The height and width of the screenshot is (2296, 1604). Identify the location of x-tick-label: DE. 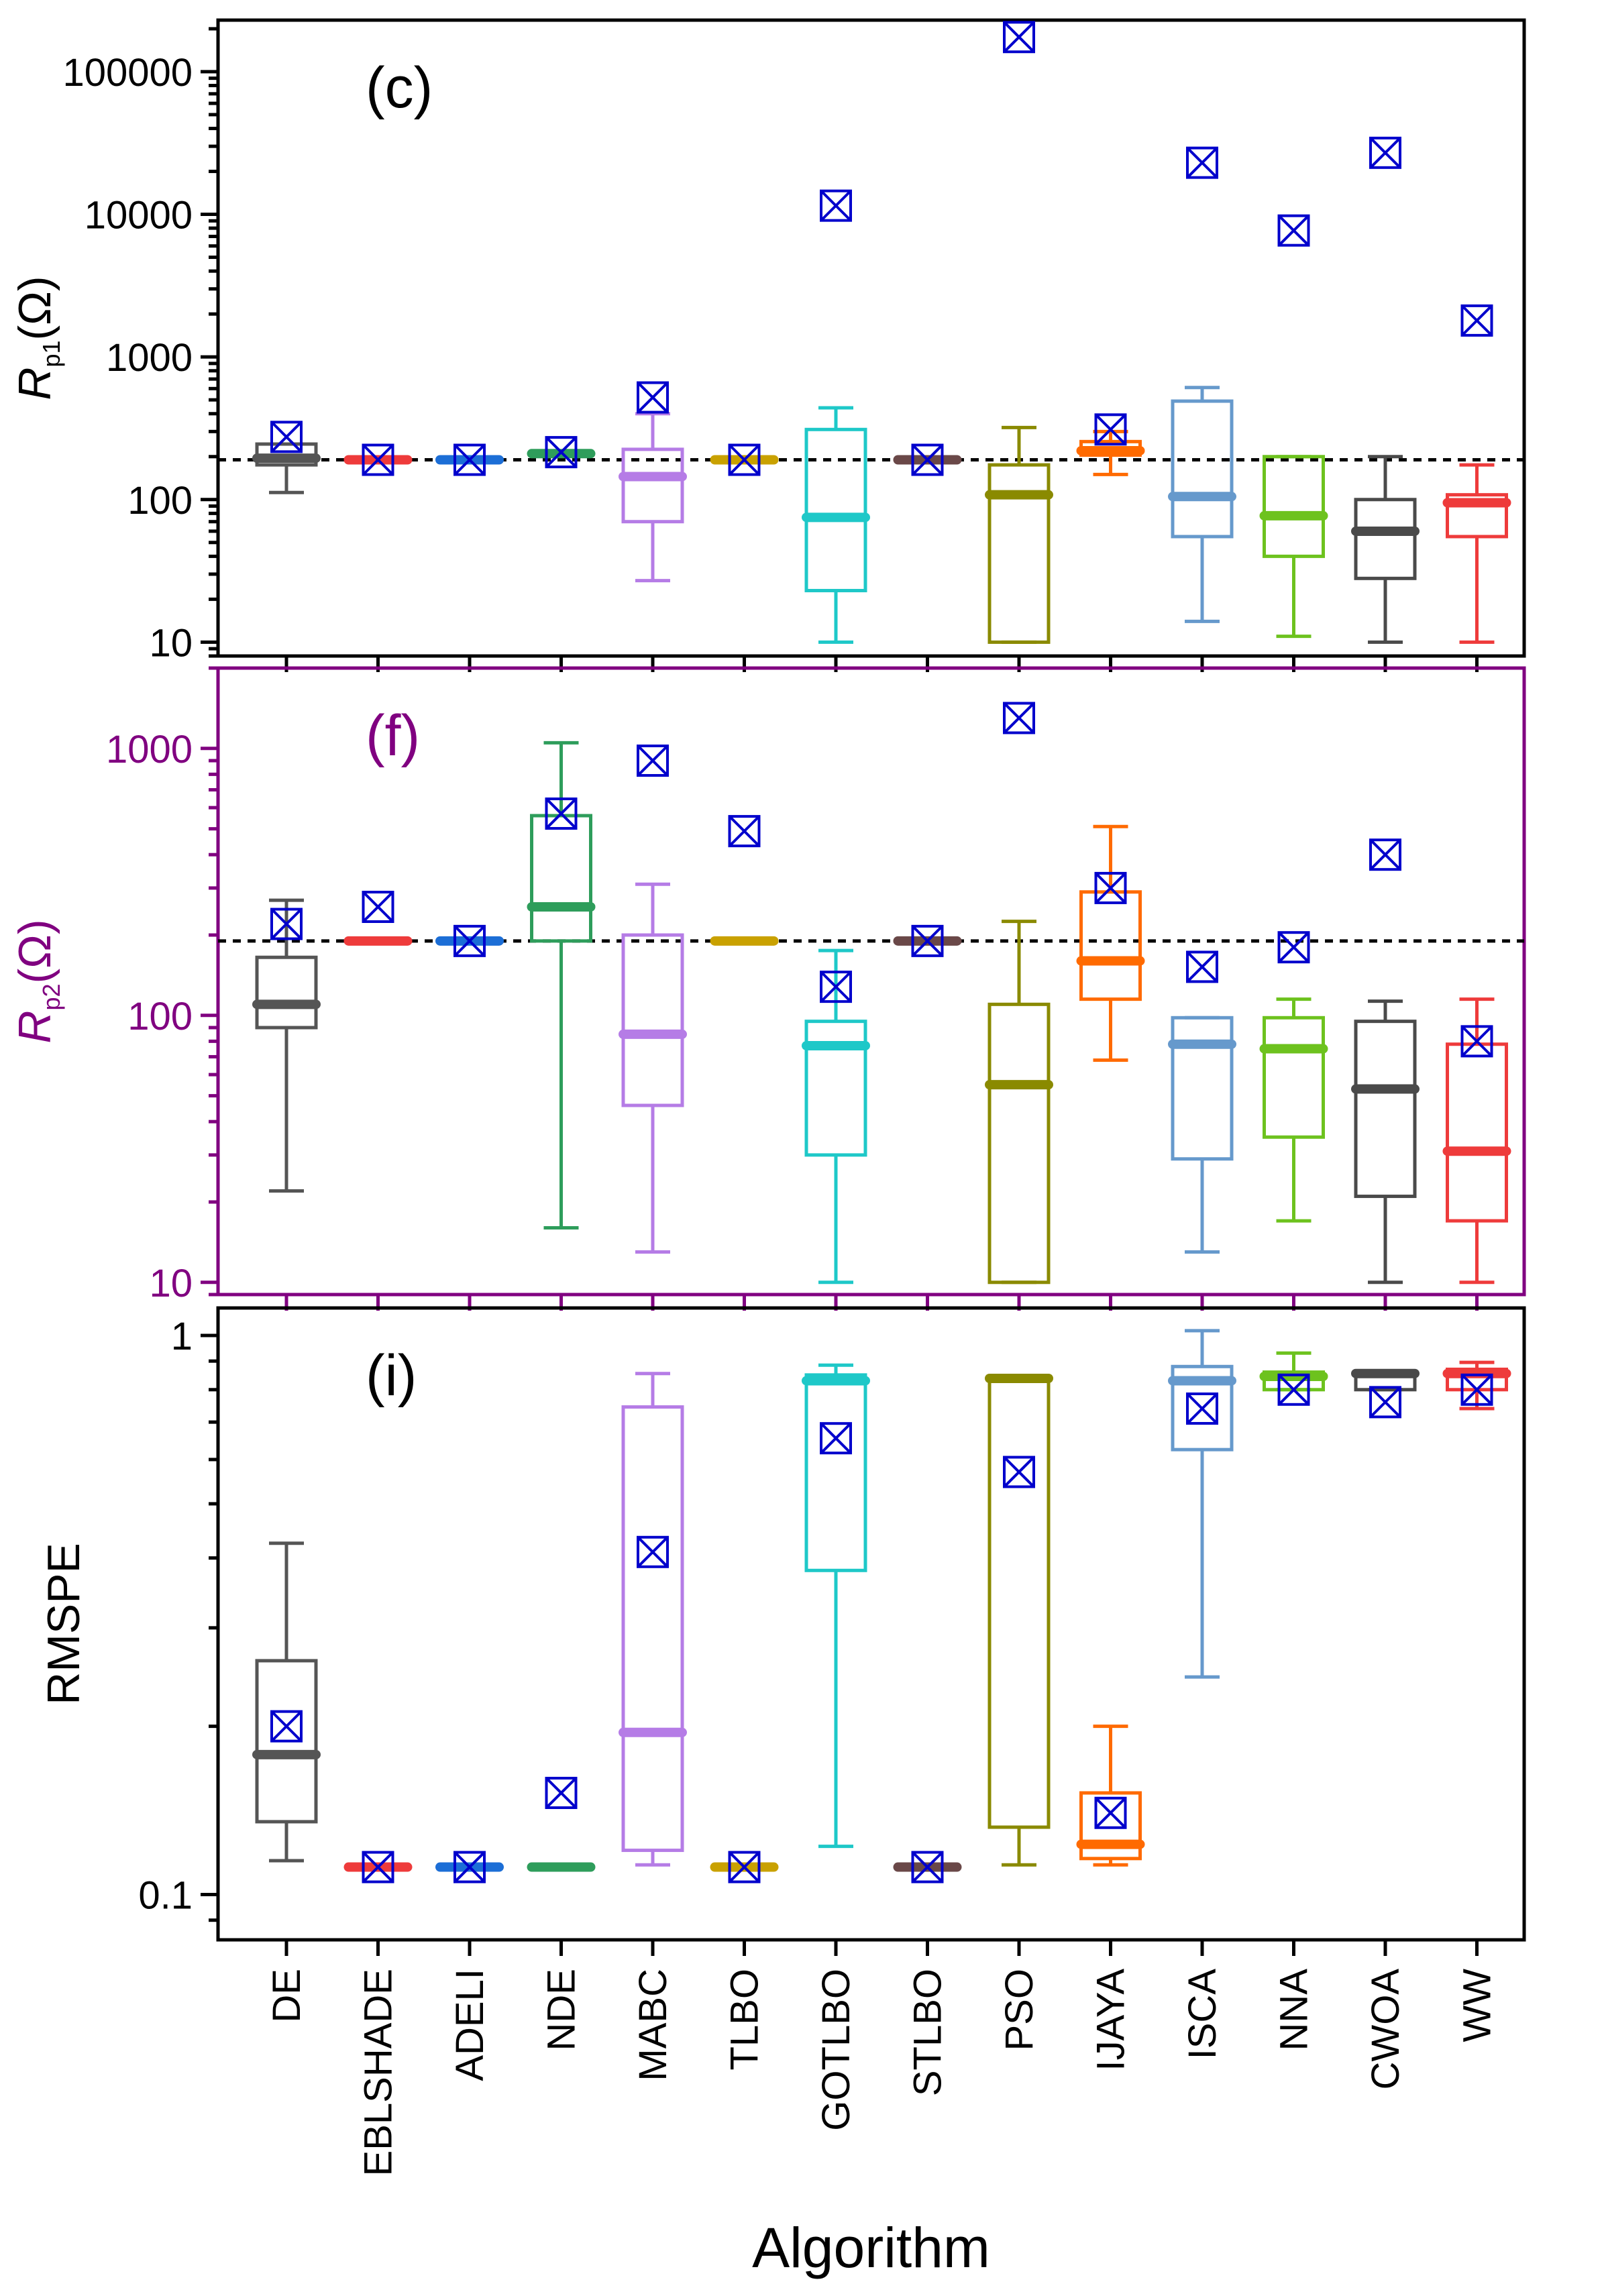
(287, 1996).